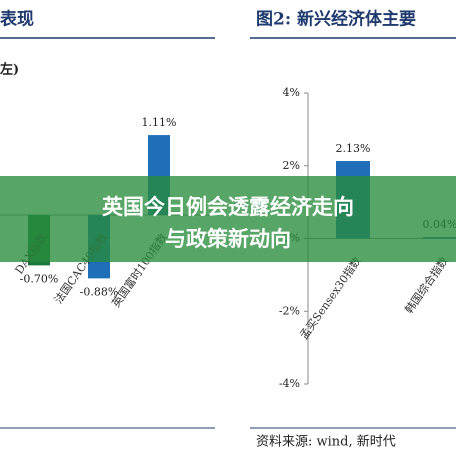  I want to click on x-tick-label: 韩国综合指数, so click(426, 285).